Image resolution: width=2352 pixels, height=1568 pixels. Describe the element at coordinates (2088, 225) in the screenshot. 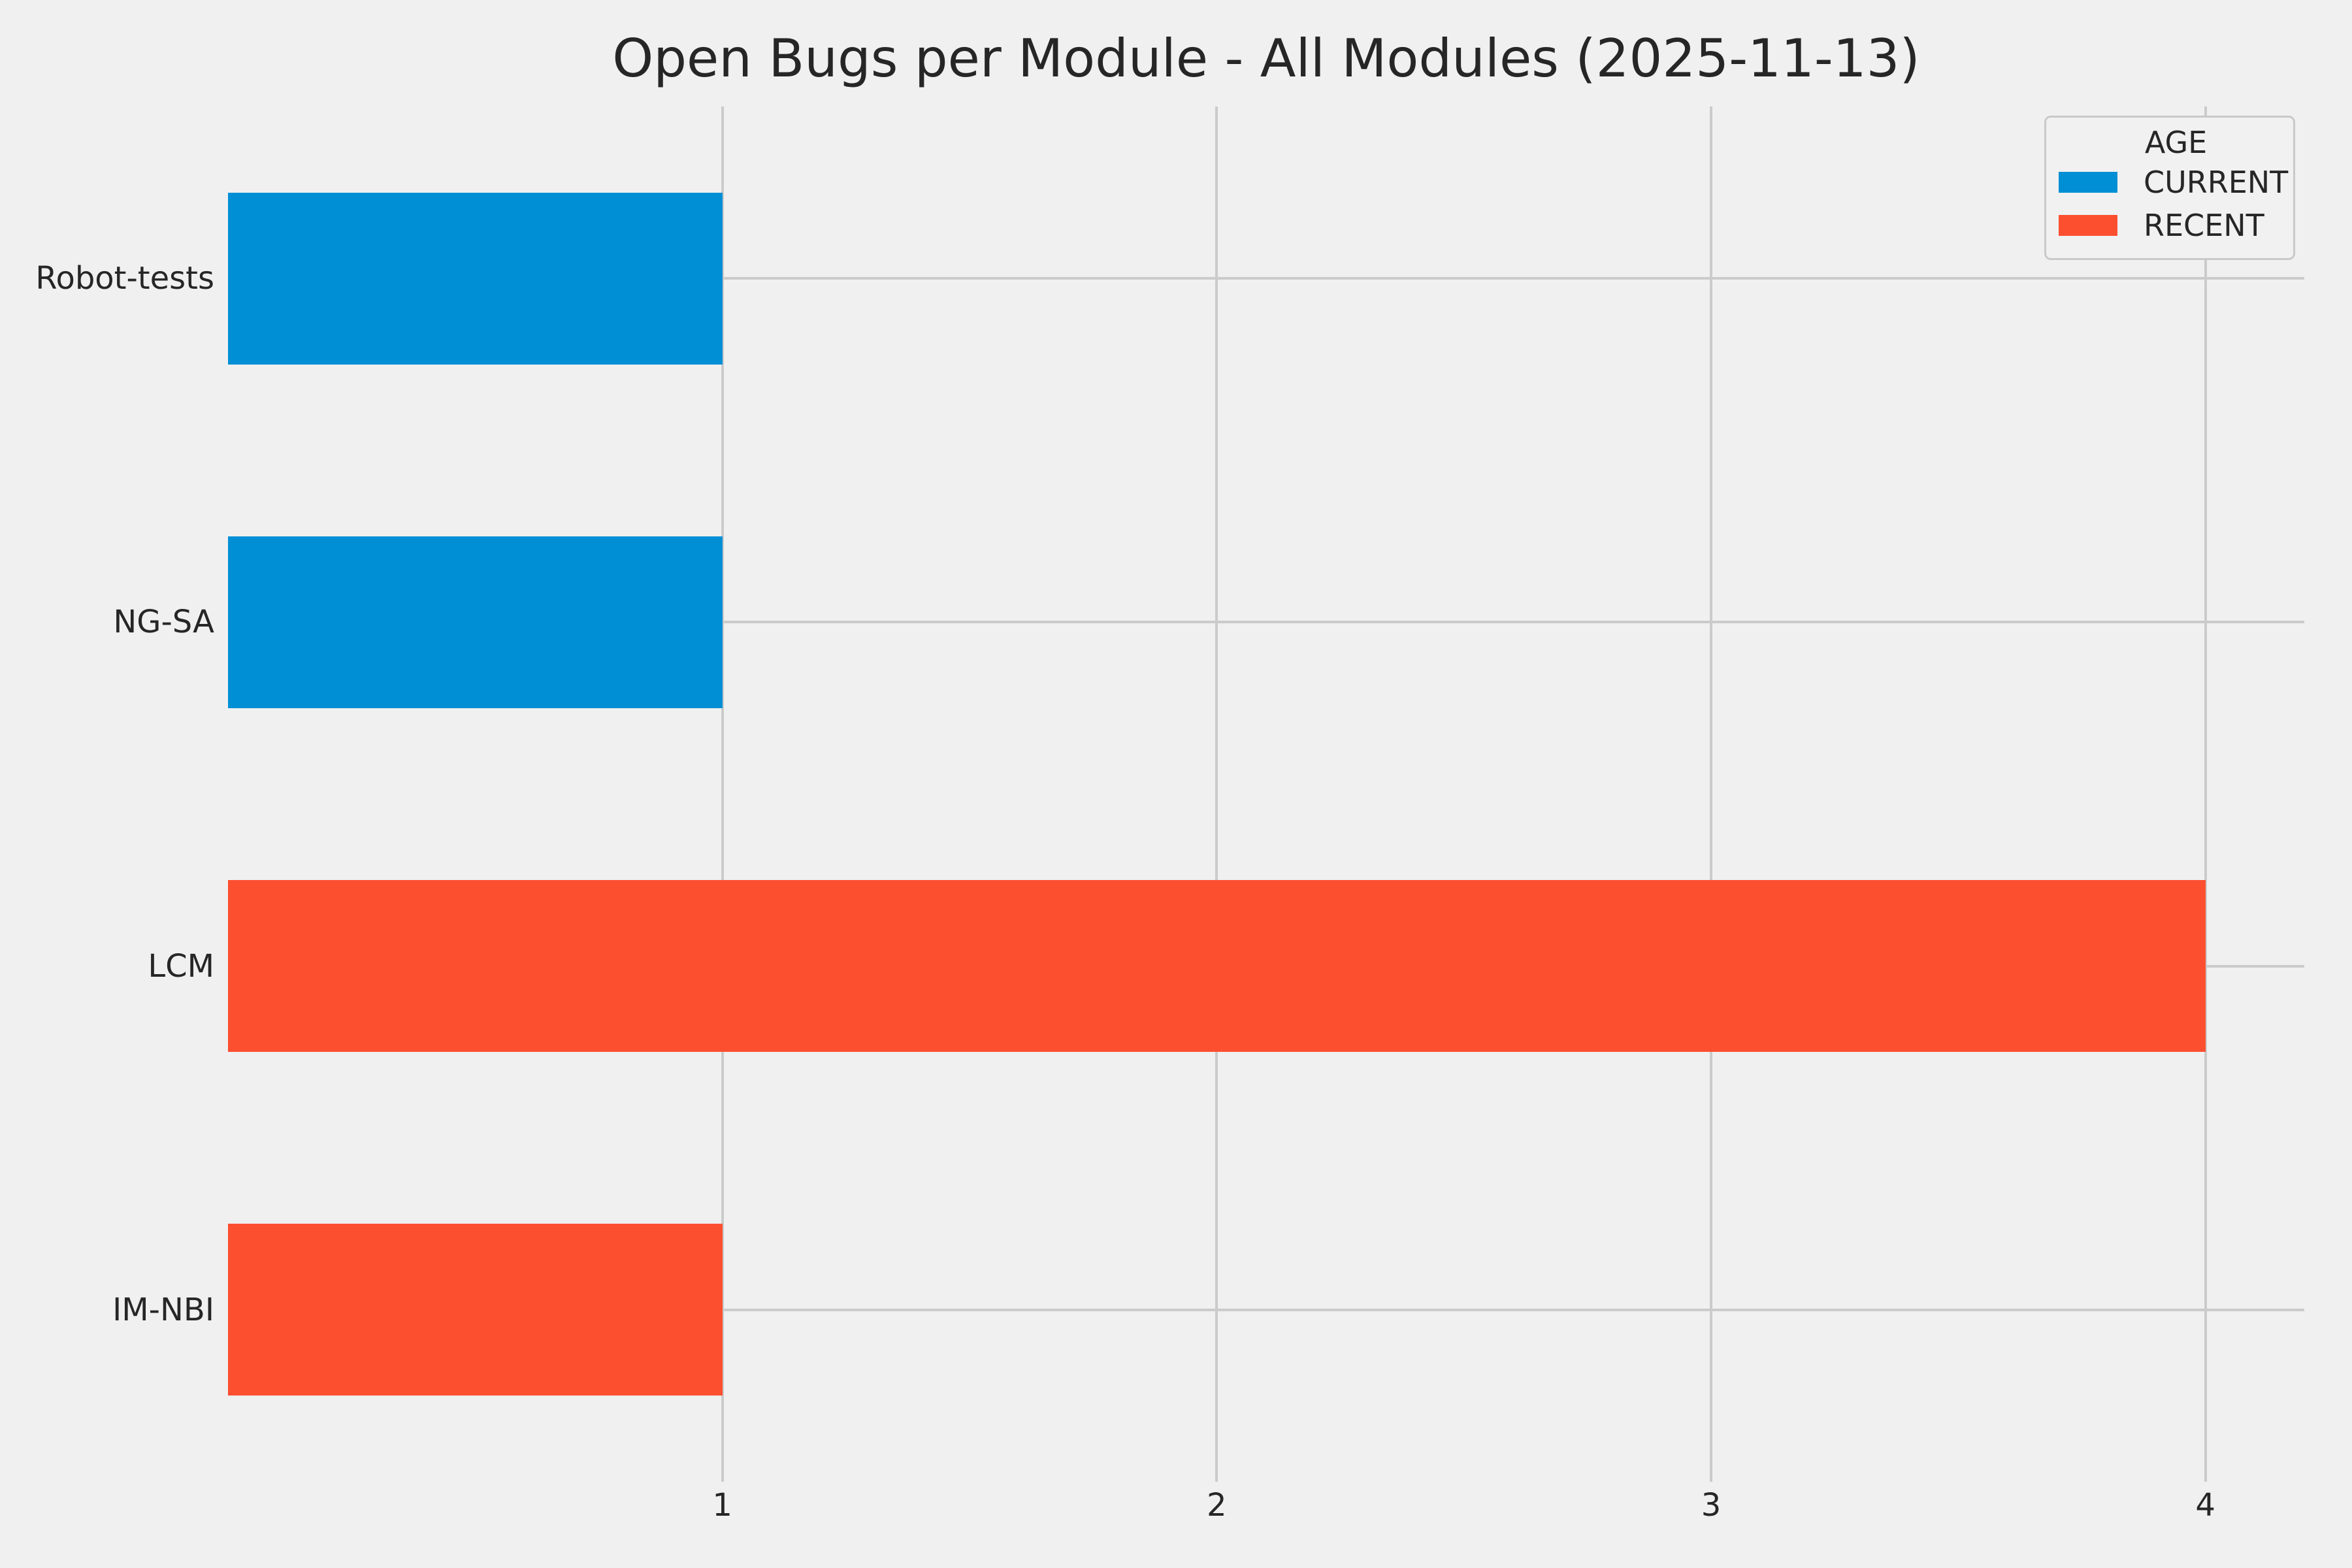

I see `legend-swatch-recent` at that location.